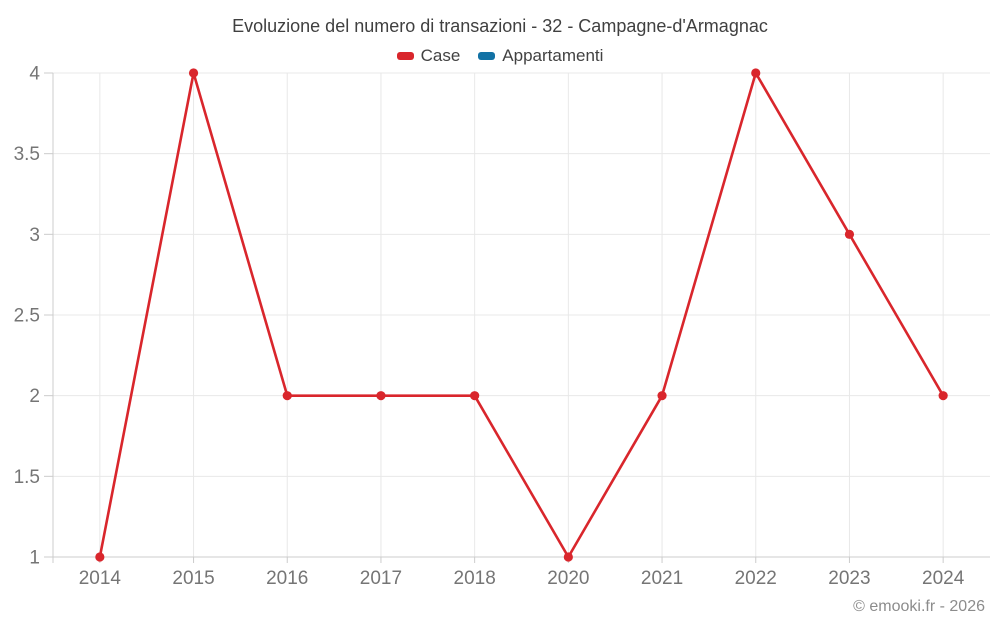 This screenshot has height=625, width=1000. Describe the element at coordinates (662, 396) in the screenshot. I see `data-point-case-2021` at that location.